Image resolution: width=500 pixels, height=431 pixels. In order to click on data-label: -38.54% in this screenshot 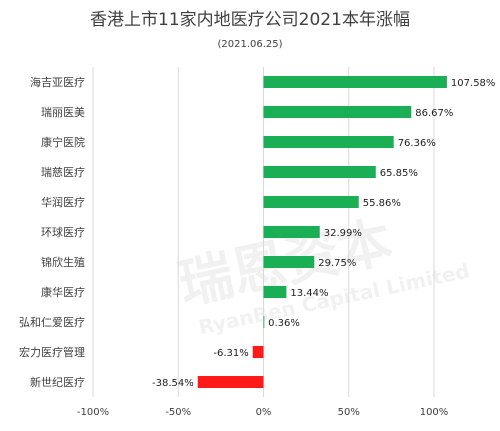, I will do `click(173, 383)`.